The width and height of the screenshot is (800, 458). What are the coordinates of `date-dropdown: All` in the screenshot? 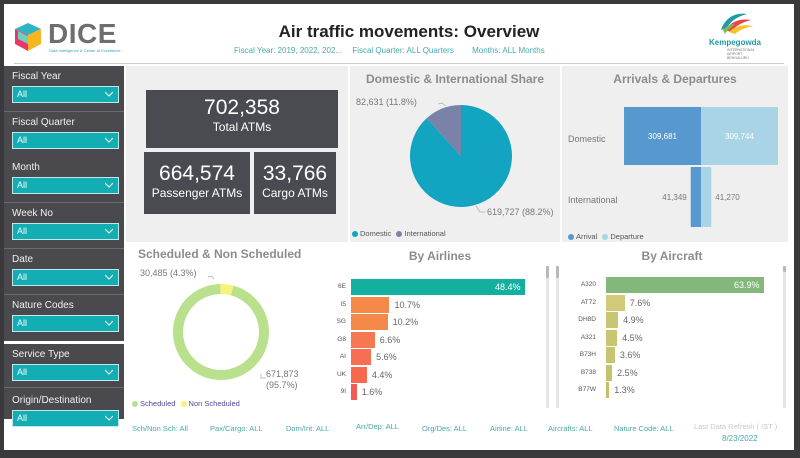 It's located at (65, 277).